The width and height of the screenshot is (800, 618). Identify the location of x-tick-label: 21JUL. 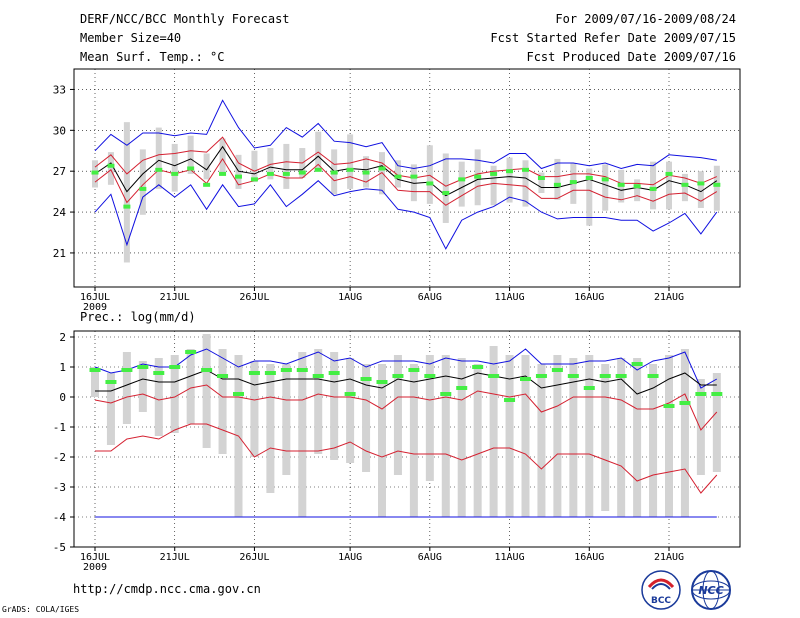
(175, 297).